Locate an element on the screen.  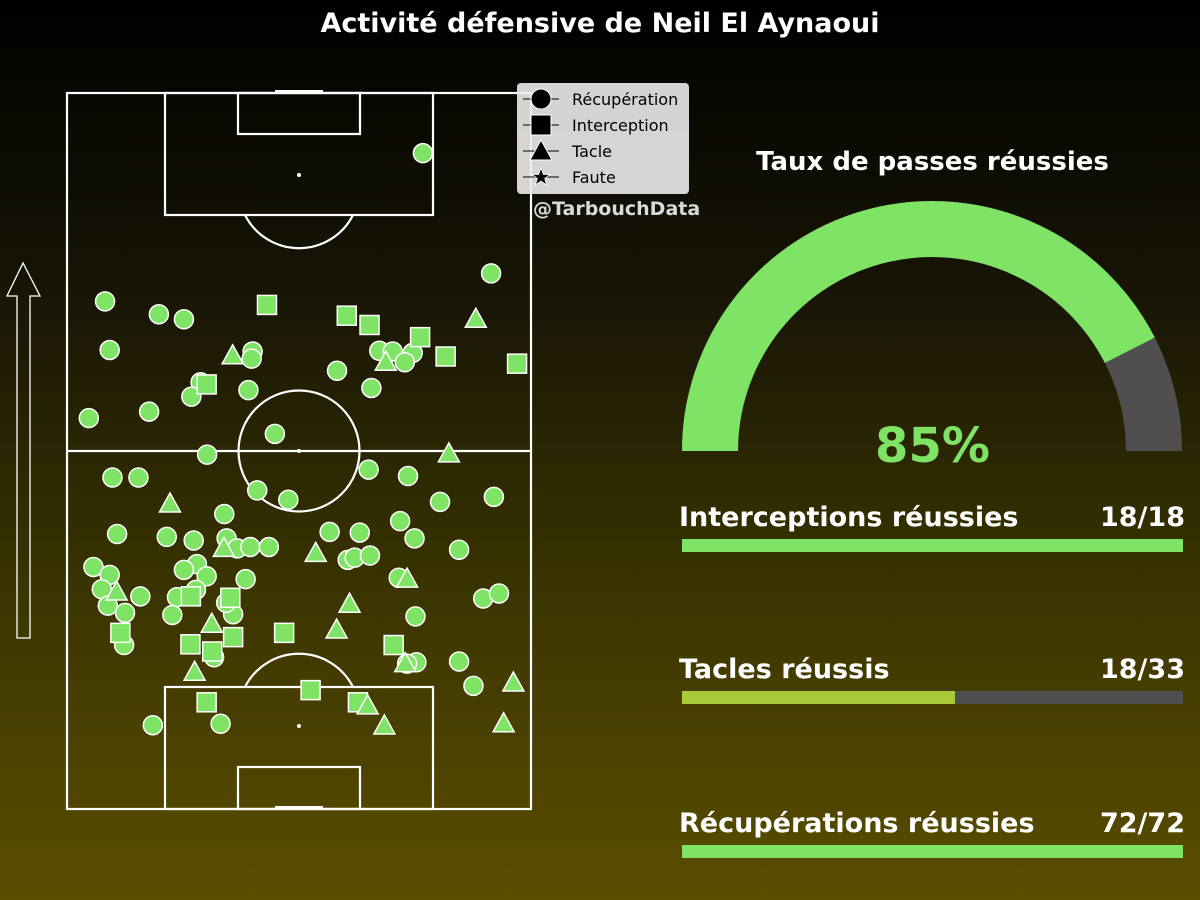
stat-label: Tacles réussis is located at coordinates (784, 669).